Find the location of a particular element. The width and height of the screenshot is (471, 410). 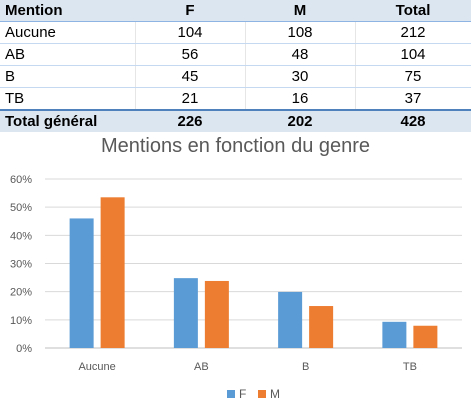

table-row: AB 56 48 104 is located at coordinates (235, 54).